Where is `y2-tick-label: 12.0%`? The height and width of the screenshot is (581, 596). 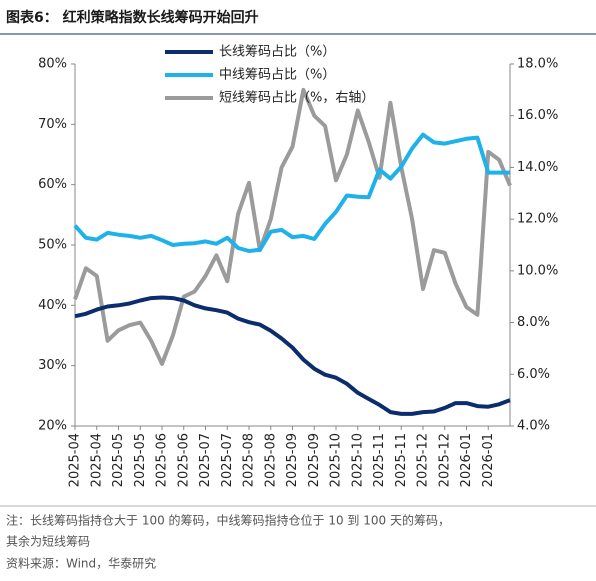 y2-tick-label: 12.0% is located at coordinates (537, 219).